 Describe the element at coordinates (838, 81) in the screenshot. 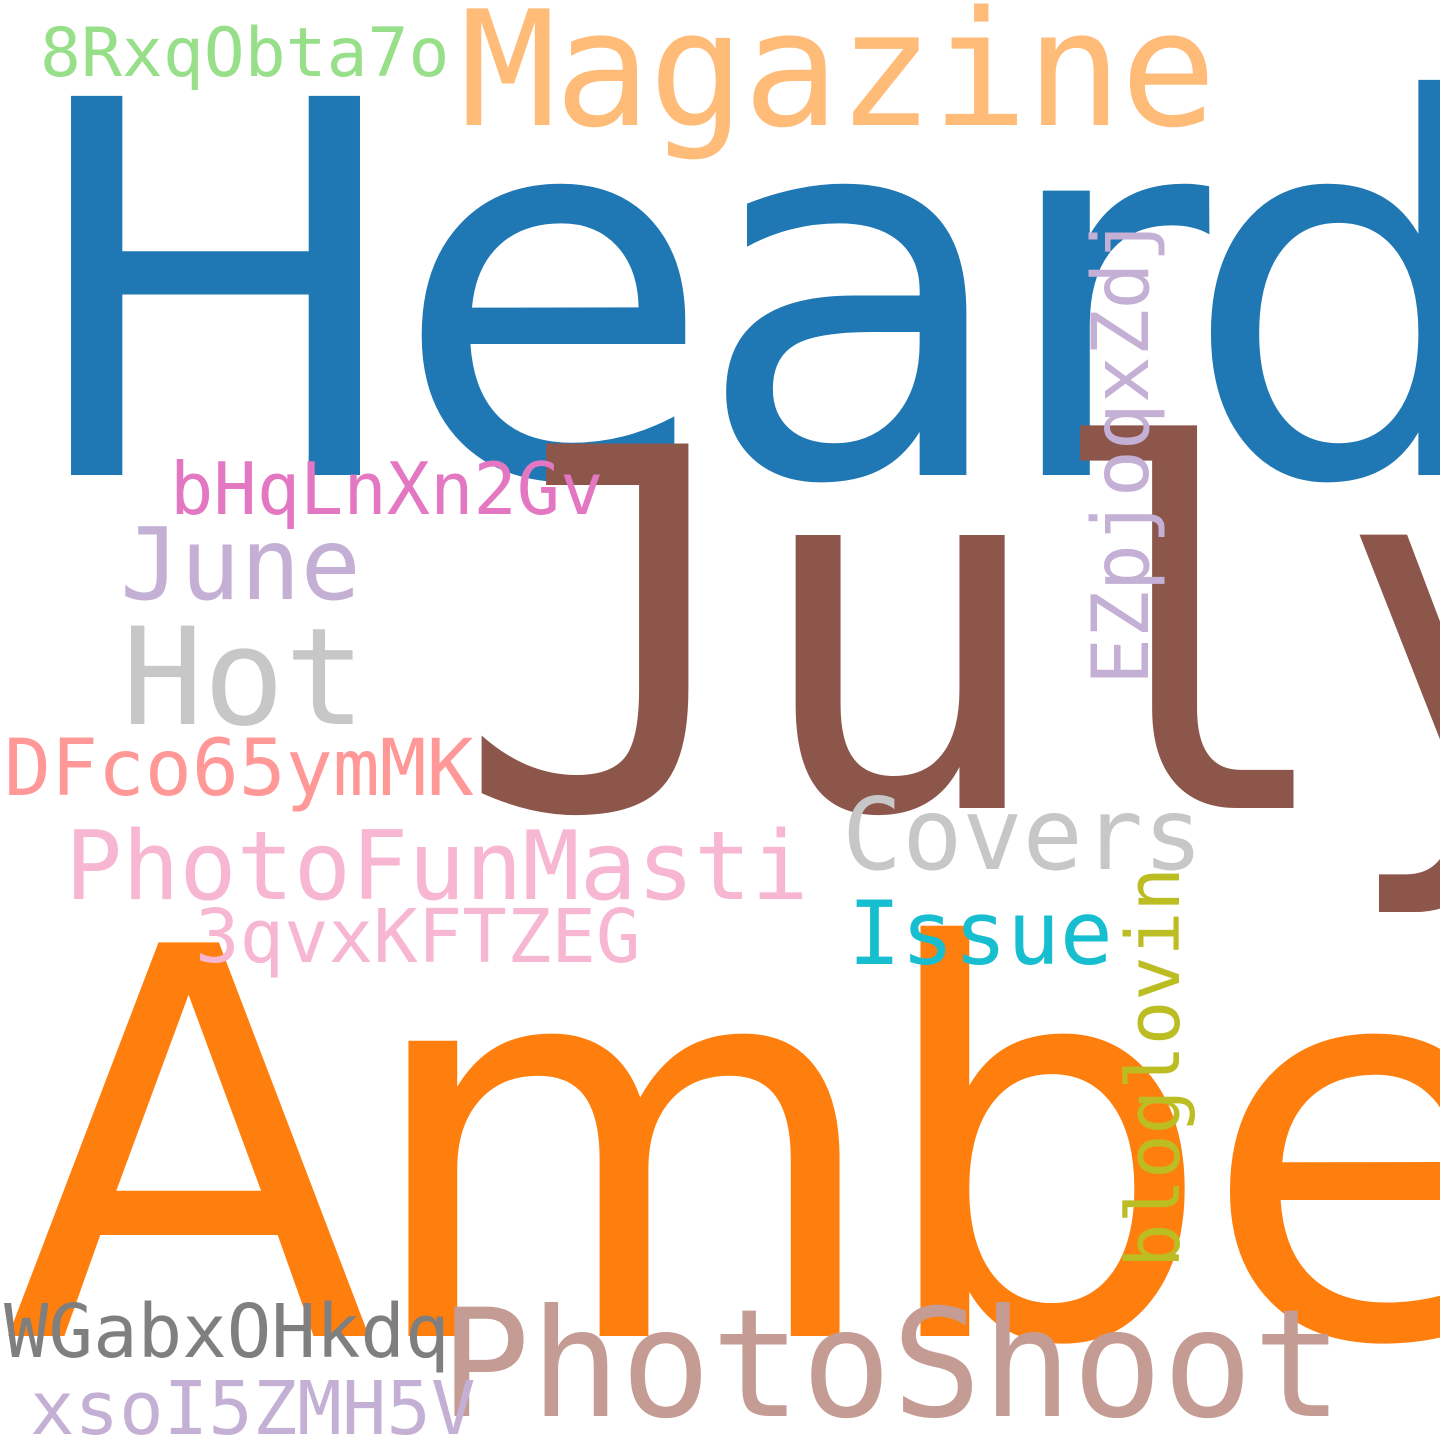

I see `word-magazine: Magazine` at that location.